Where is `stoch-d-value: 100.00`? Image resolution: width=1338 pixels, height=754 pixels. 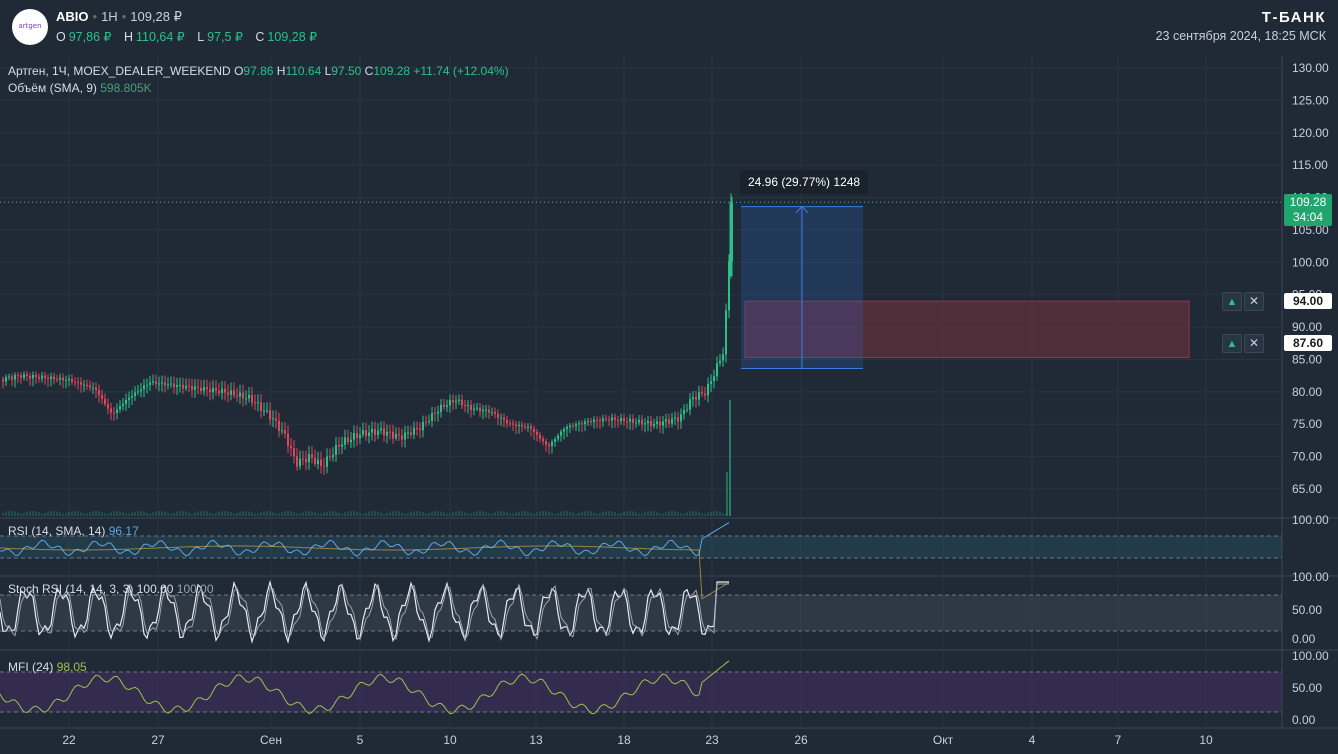 stoch-d-value: 100.00 is located at coordinates (195, 589).